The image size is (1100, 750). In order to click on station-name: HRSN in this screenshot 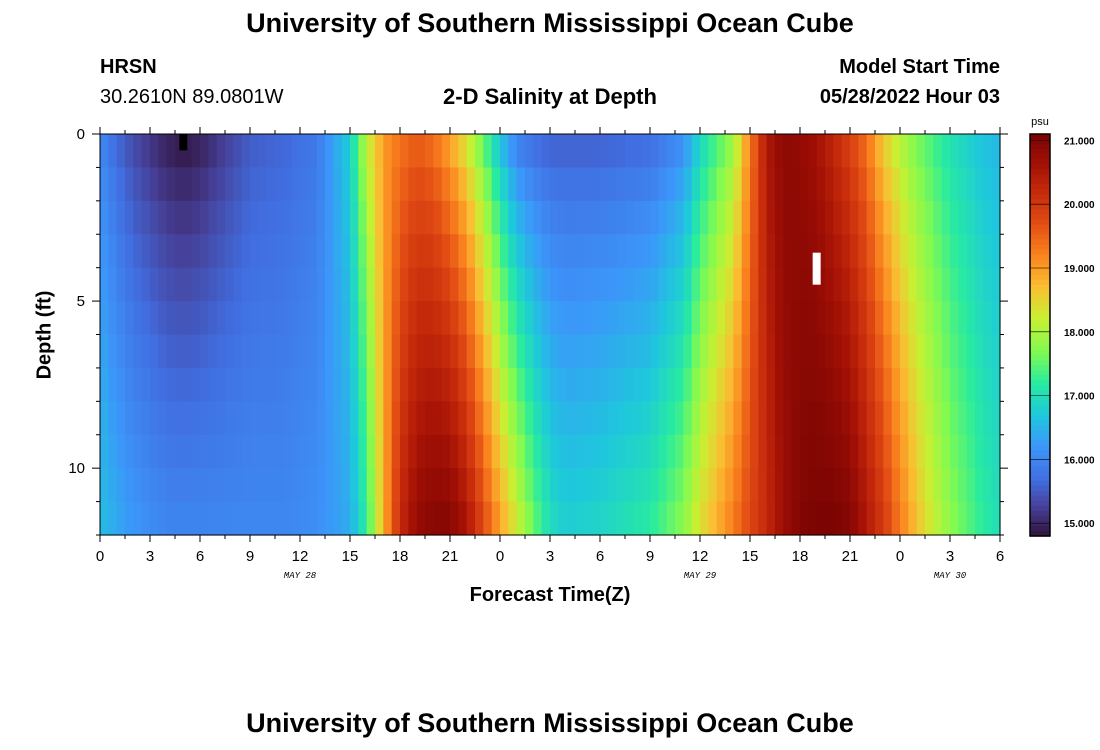, I will do `click(128, 67)`.